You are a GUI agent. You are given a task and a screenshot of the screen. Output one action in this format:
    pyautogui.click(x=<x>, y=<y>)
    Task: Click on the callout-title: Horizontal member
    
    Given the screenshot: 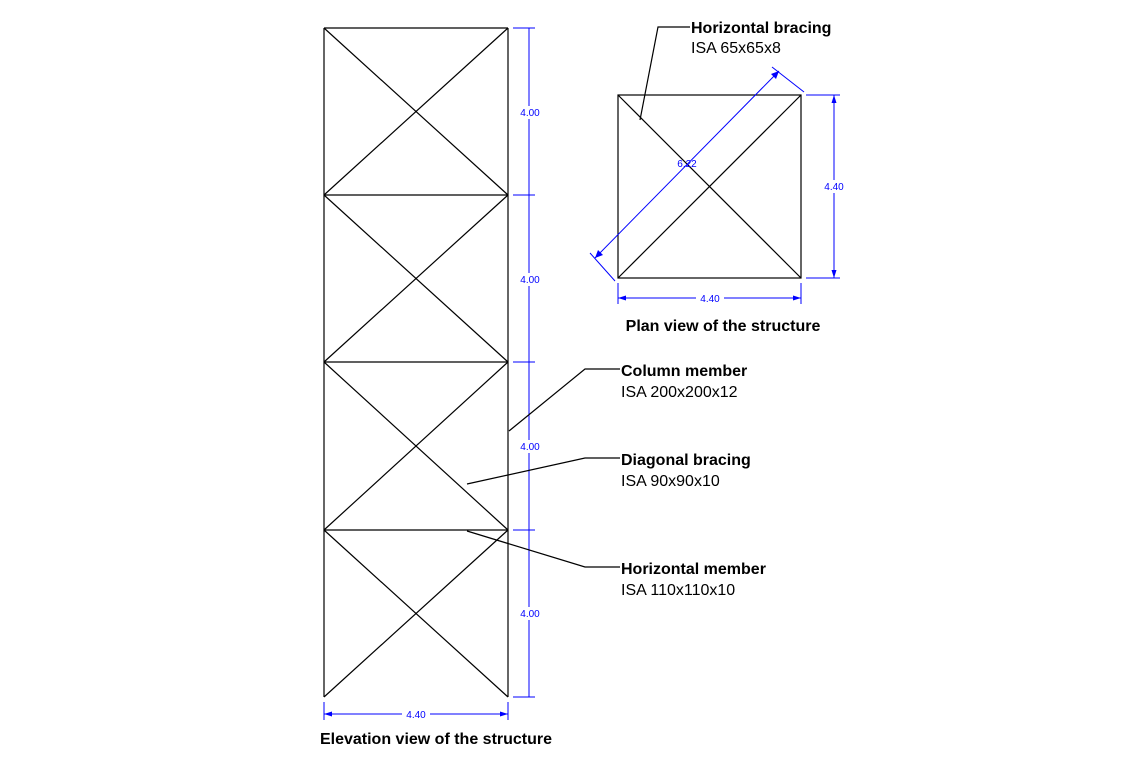 What is the action you would take?
    pyautogui.click(x=693, y=569)
    